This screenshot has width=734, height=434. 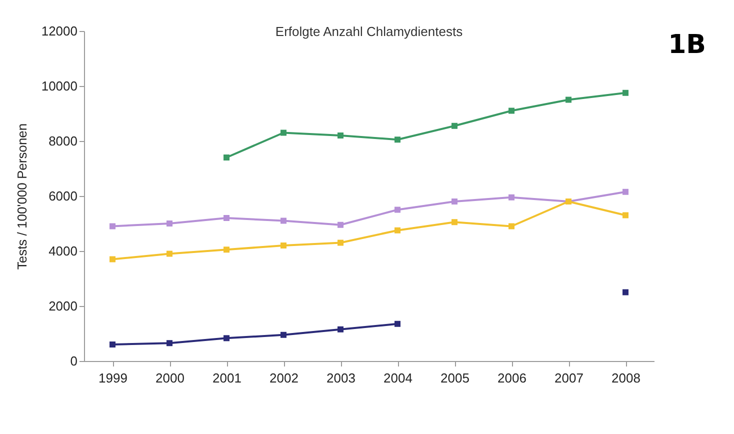 I want to click on x-tick-label: 2006, so click(x=512, y=378).